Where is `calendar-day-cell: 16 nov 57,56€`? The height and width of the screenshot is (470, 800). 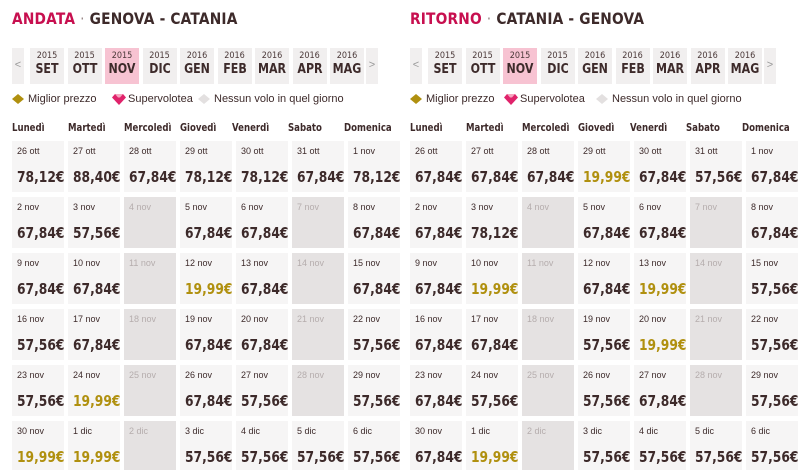 calendar-day-cell: 16 nov 57,56€ is located at coordinates (38, 334).